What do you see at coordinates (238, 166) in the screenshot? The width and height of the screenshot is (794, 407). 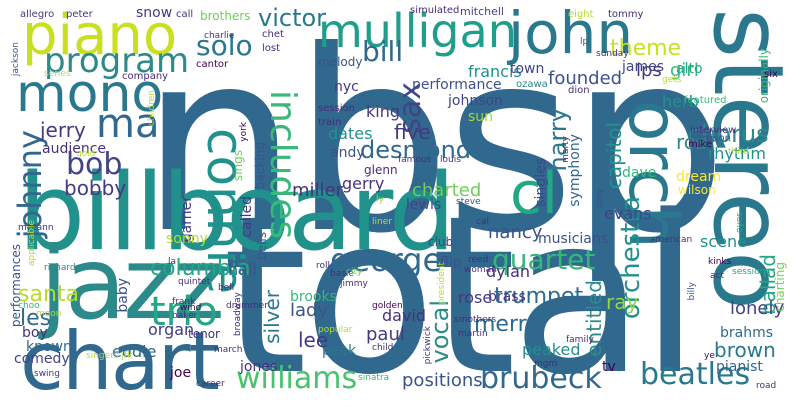 I see `cloud-word: sings` at bounding box center [238, 166].